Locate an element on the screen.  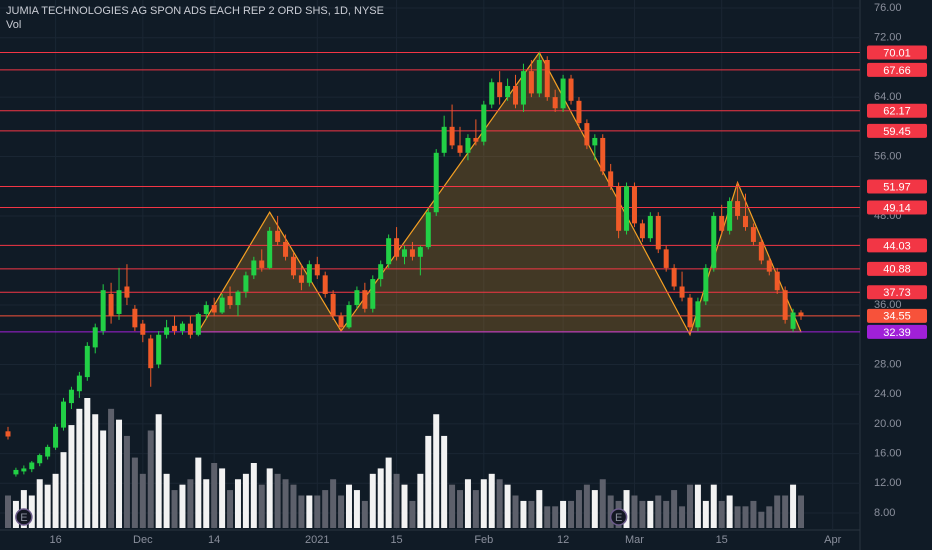
y-tick-label: 36.00 is located at coordinates (888, 305).